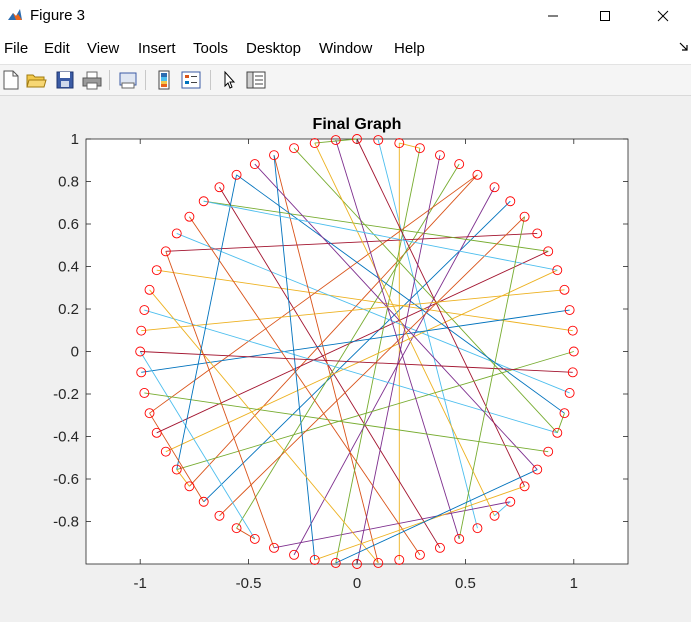 The height and width of the screenshot is (622, 691). I want to click on x-tick-label: 0, so click(357, 583).